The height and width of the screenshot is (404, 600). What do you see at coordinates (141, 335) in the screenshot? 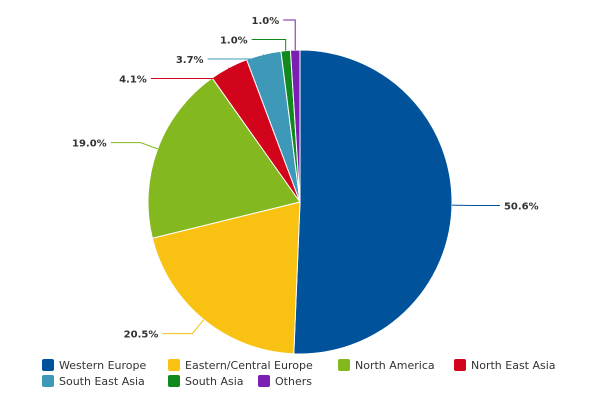
I see `data-label: 20.5%` at bounding box center [141, 335].